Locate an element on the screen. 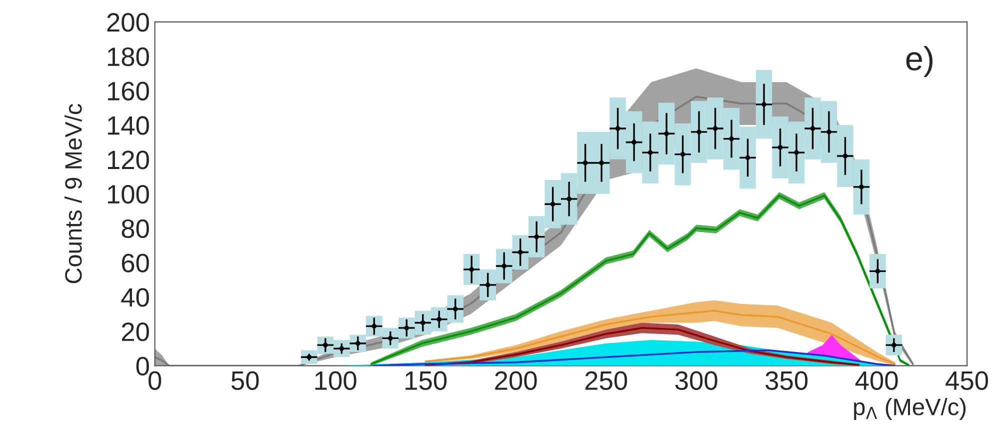 This screenshot has width=999, height=438. y-tick-label: 80 is located at coordinates (135, 228).